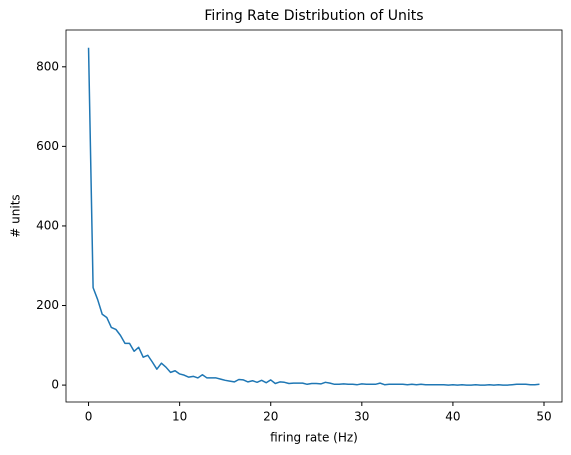  What do you see at coordinates (452, 417) in the screenshot?
I see `x-tick-label: 40` at bounding box center [452, 417].